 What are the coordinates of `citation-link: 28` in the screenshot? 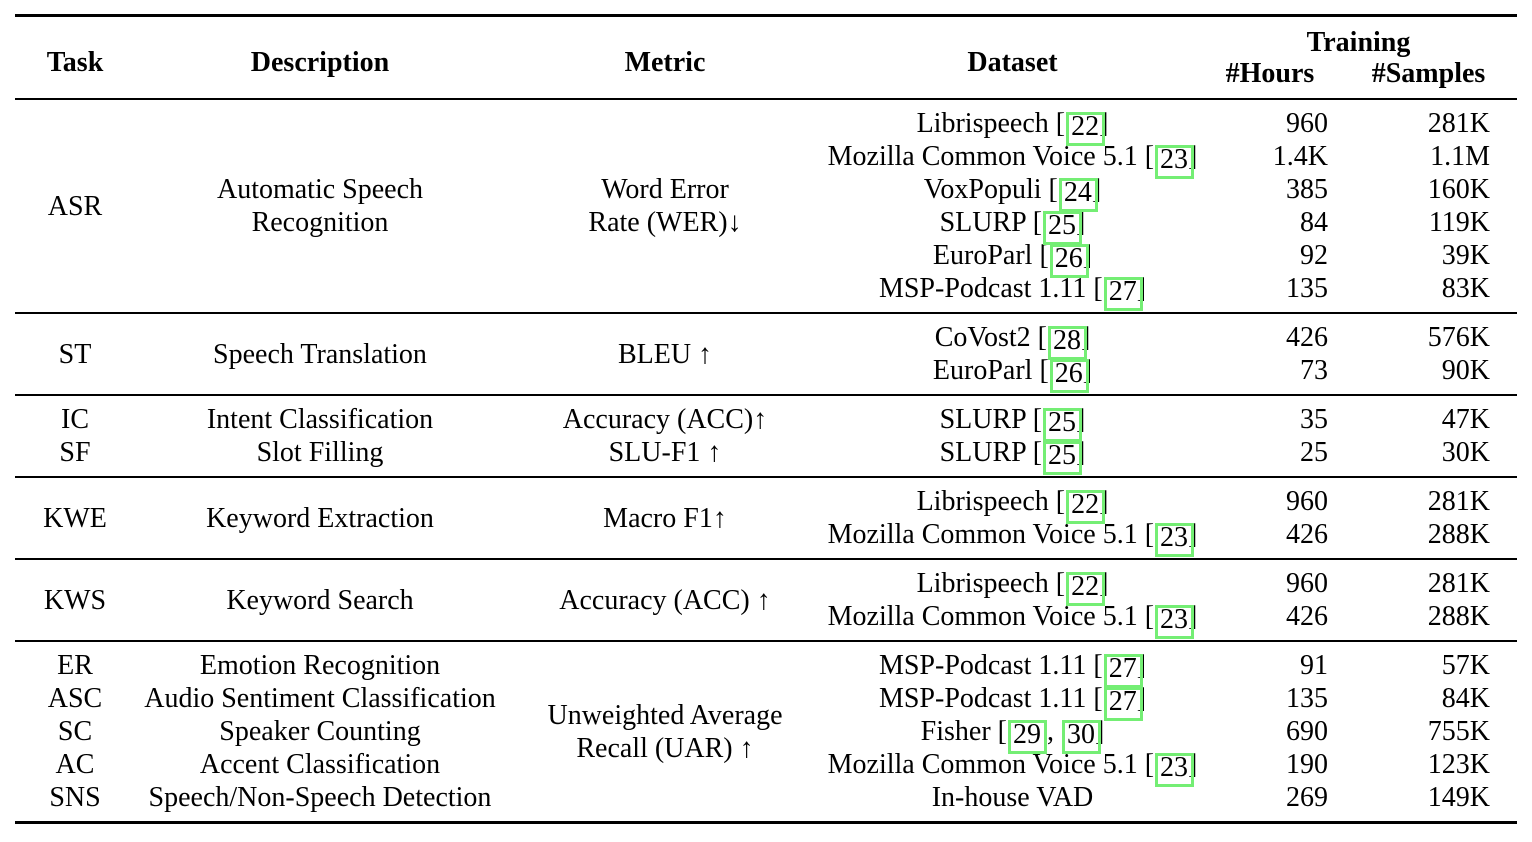 It's located at (1067, 343).